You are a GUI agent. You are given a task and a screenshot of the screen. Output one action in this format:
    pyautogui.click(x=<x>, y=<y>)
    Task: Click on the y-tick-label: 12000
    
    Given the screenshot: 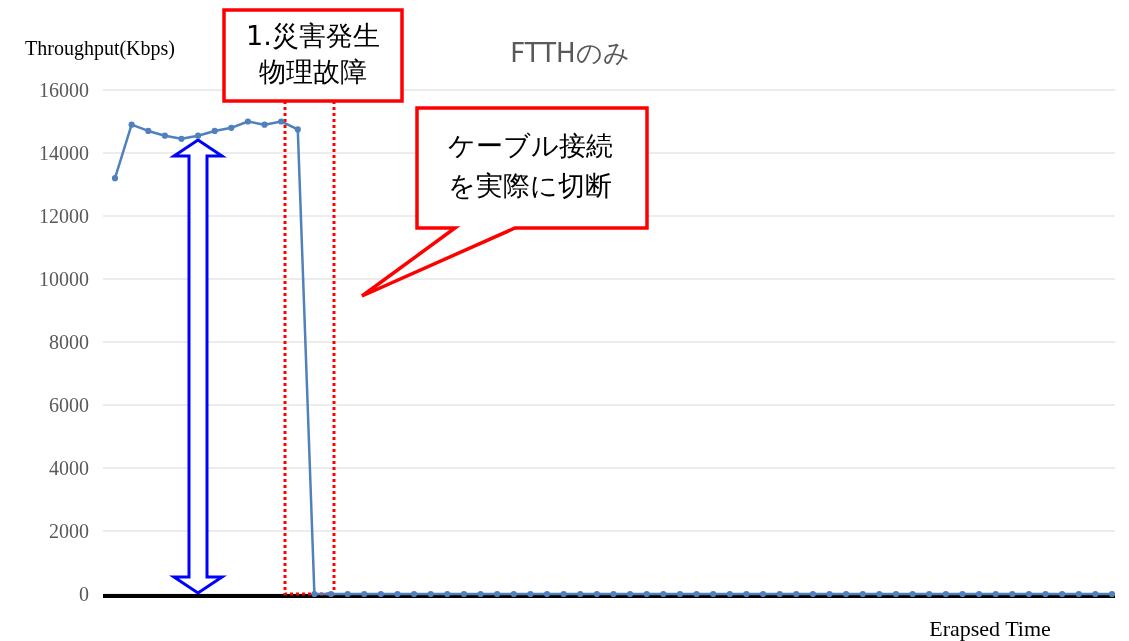 What is the action you would take?
    pyautogui.click(x=64, y=215)
    